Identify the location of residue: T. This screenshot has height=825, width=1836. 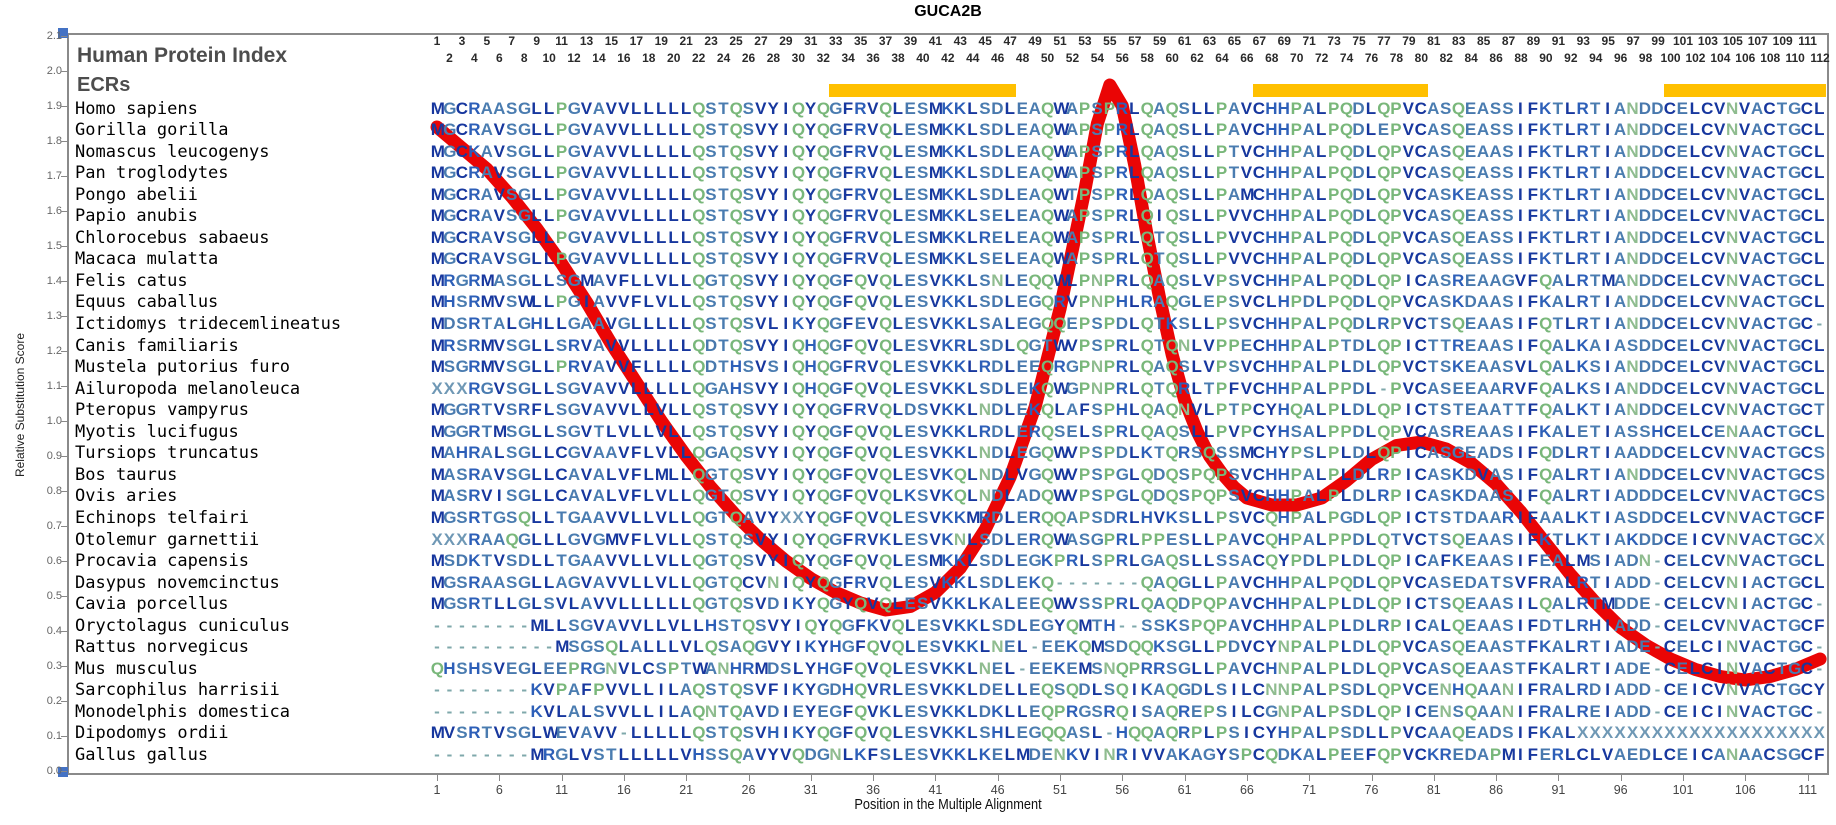
(1159, 323).